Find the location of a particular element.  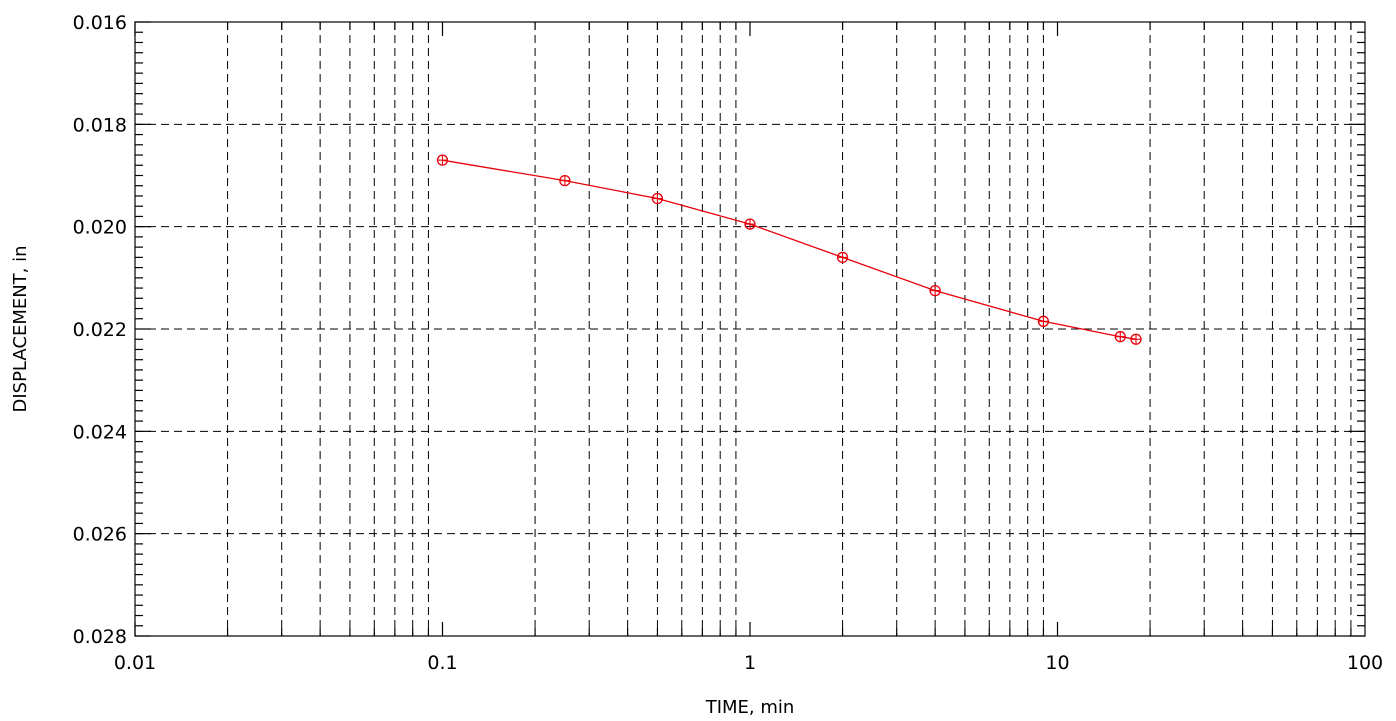

y-tick-label: 0.022 is located at coordinates (100, 330).